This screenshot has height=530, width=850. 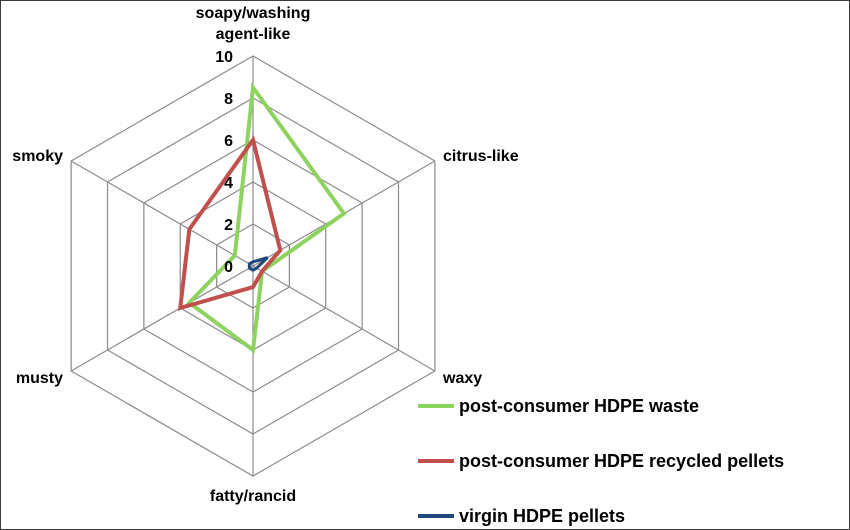 What do you see at coordinates (224, 57) in the screenshot?
I see `tick-label: 10` at bounding box center [224, 57].